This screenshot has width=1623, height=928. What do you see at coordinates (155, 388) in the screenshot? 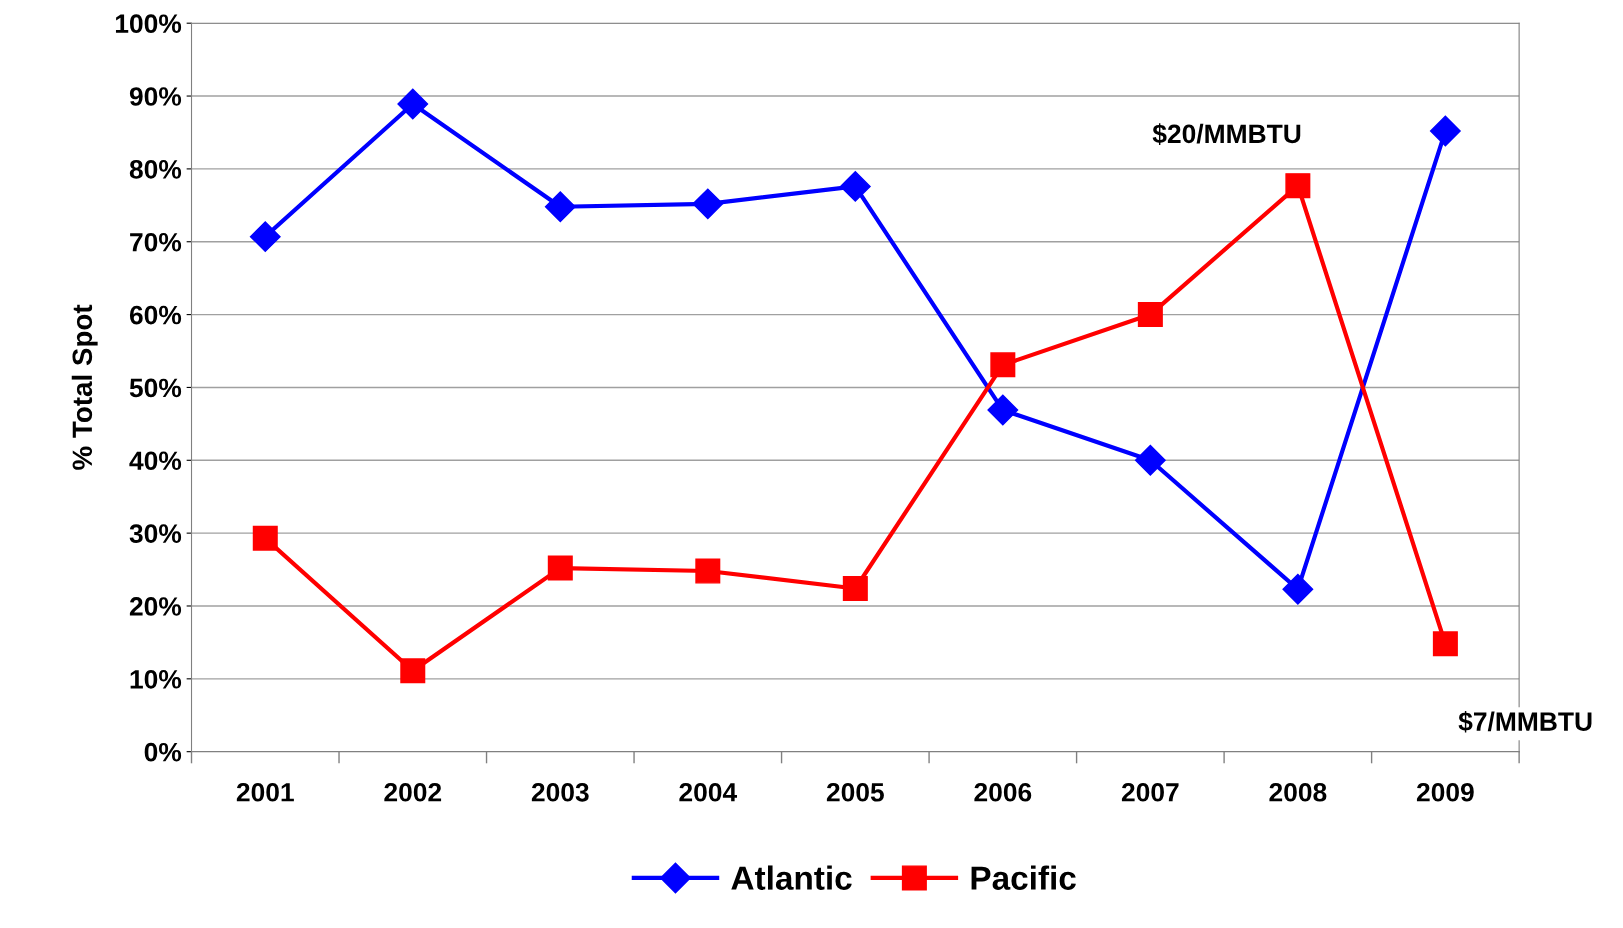
I see `y-tick-label: 50%` at bounding box center [155, 388].